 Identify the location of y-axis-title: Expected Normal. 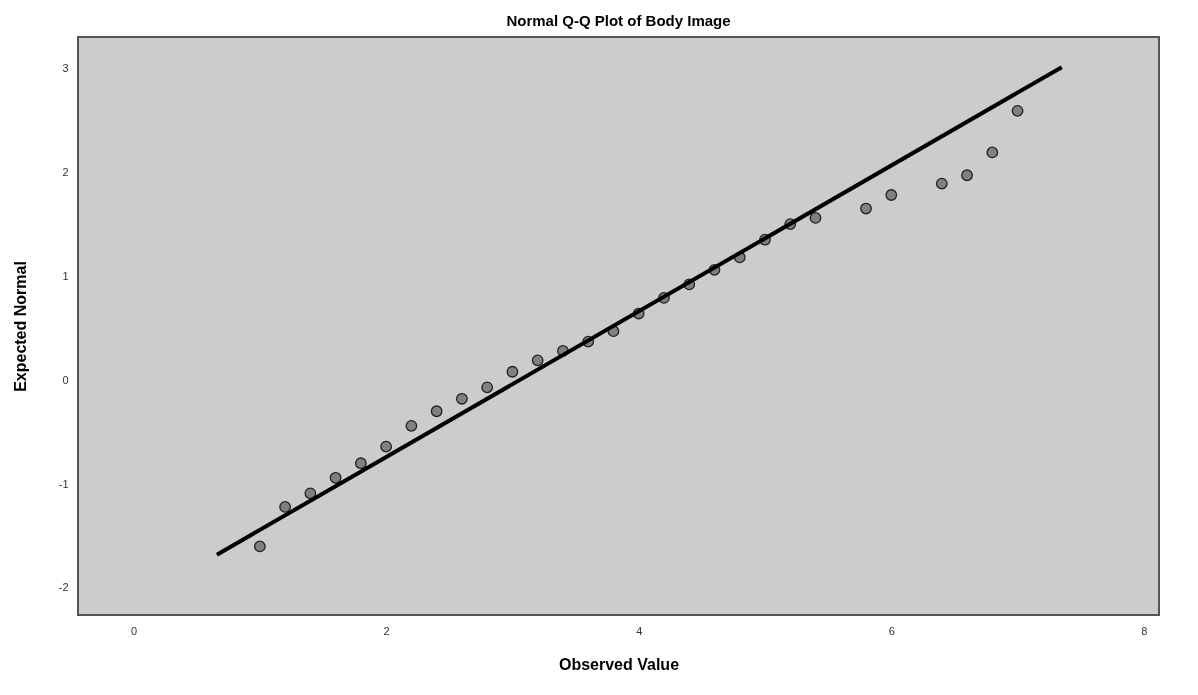
(20, 326).